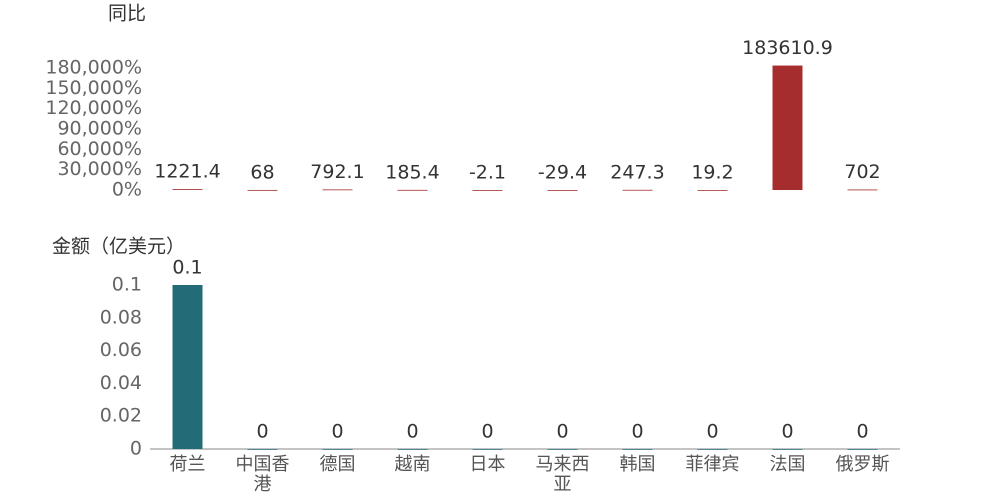  What do you see at coordinates (93, 108) in the screenshot?
I see `y-tick-label: 120,000%` at bounding box center [93, 108].